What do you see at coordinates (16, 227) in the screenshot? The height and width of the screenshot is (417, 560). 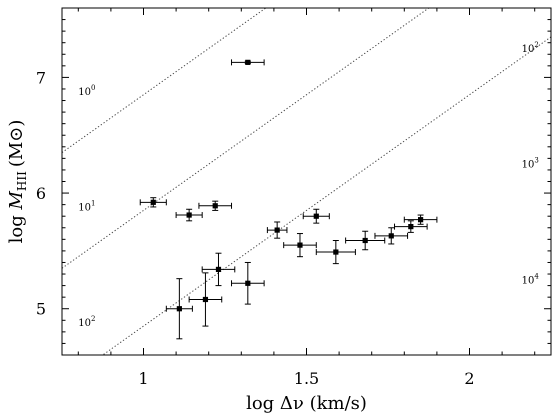 I see `y-axis-label-prefix: log` at bounding box center [16, 227].